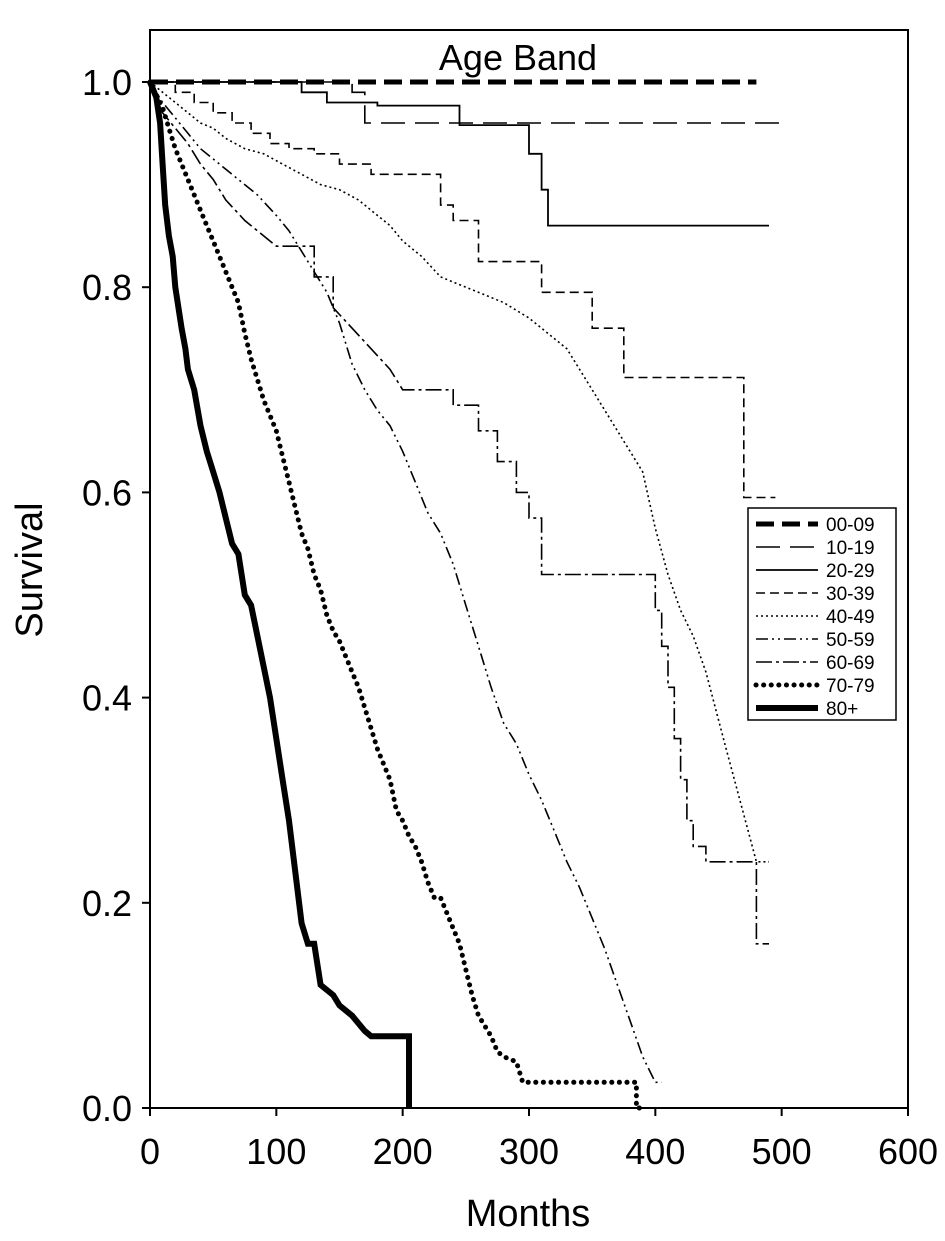 This screenshot has width=945, height=1241. Describe the element at coordinates (107, 287) in the screenshot. I see `y-tick-label: 0.8` at that location.